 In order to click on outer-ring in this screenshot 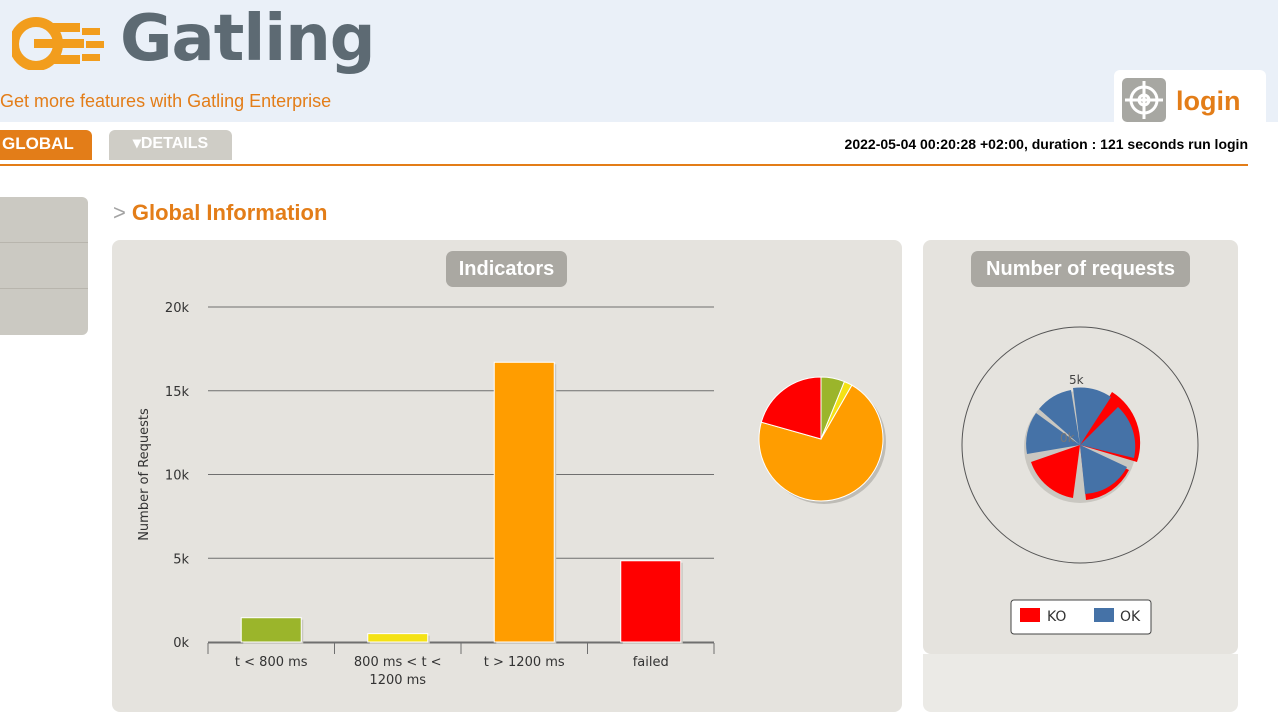, I will do `click(1080, 445)`.